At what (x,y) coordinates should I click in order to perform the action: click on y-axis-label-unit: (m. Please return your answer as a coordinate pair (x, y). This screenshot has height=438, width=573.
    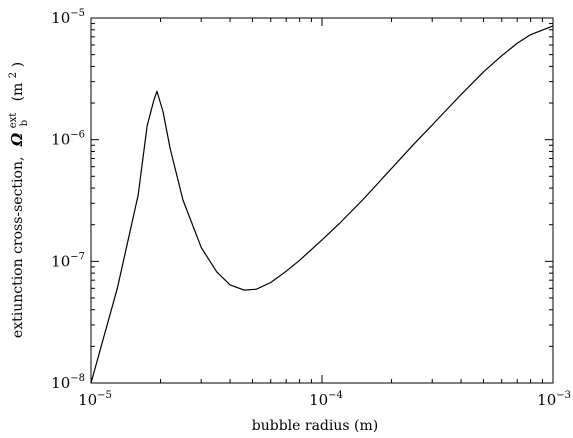
    Looking at the image, I should click on (18, 92).